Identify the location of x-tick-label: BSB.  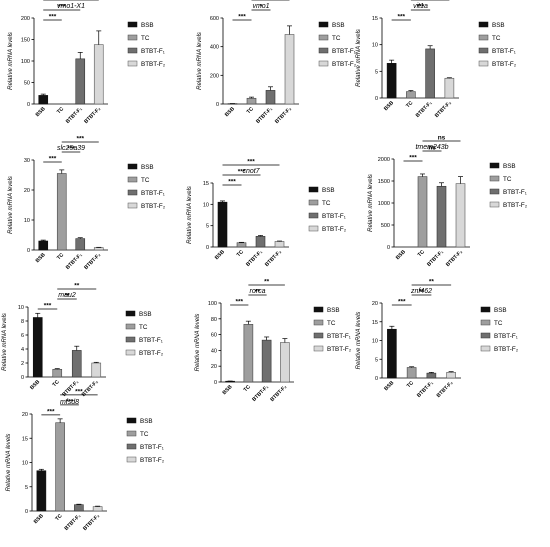
(389, 106).